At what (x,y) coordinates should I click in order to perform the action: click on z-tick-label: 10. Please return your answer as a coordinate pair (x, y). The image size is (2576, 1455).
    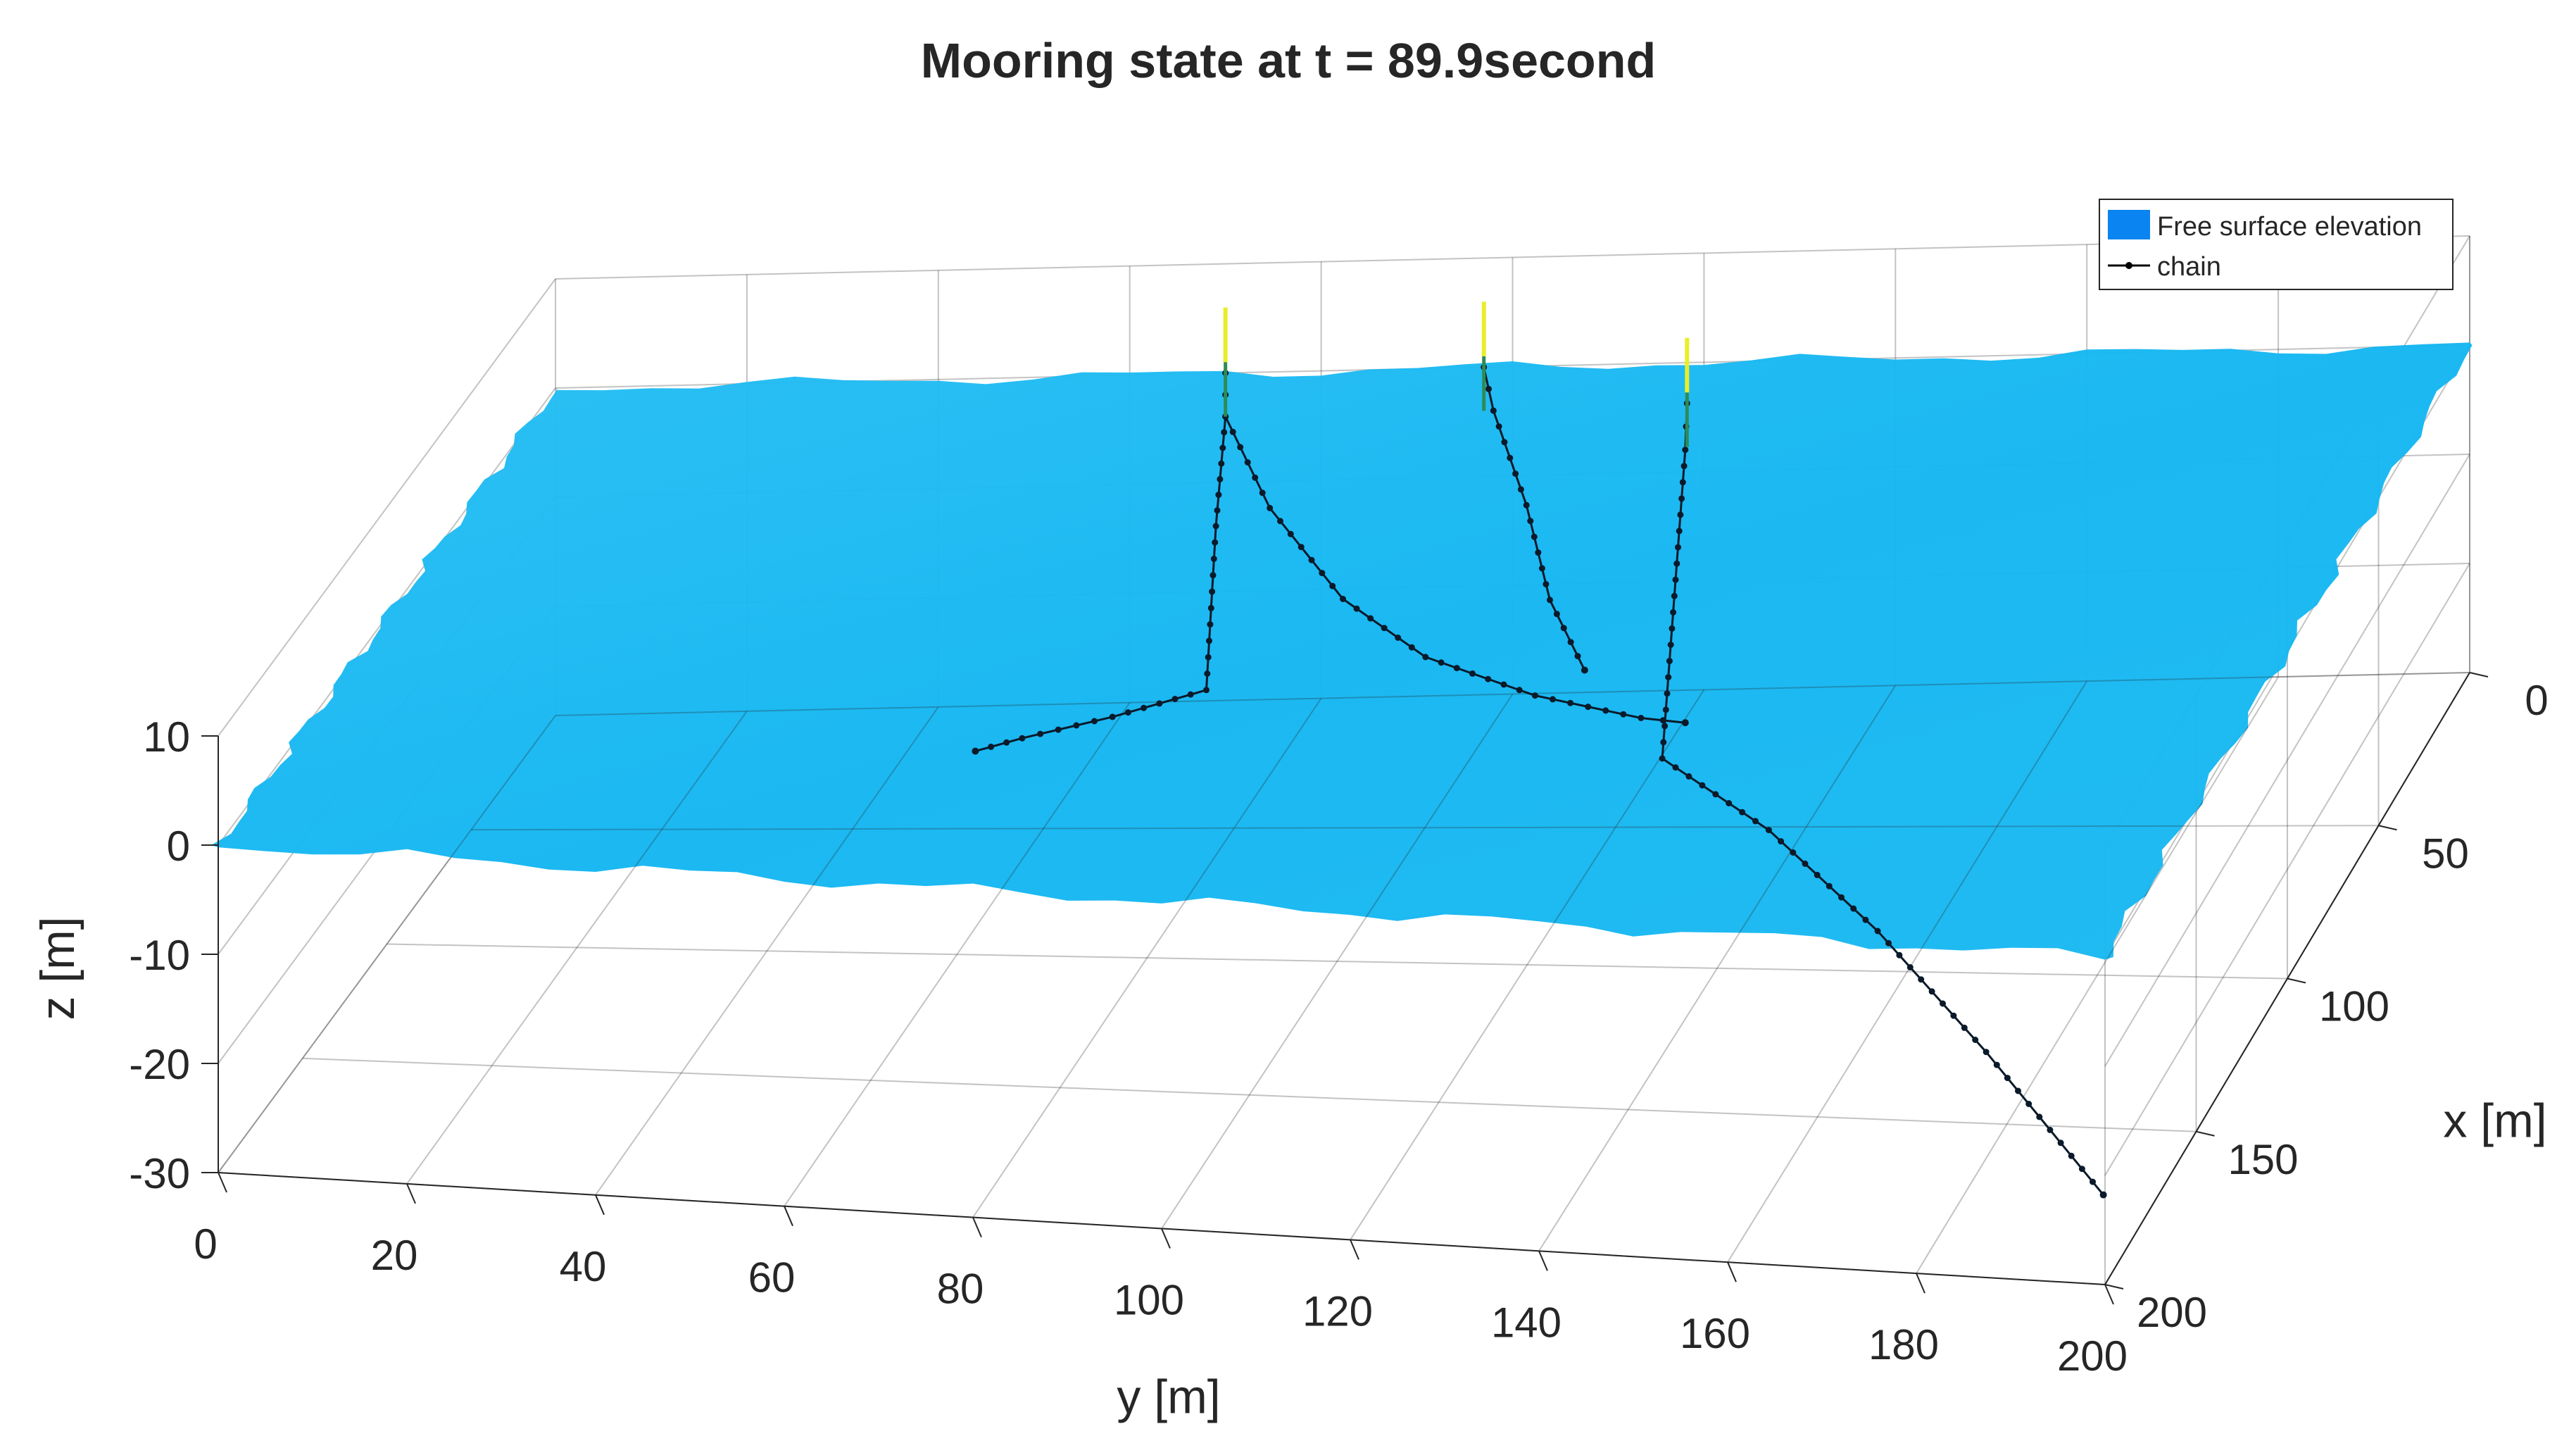
    Looking at the image, I should click on (167, 737).